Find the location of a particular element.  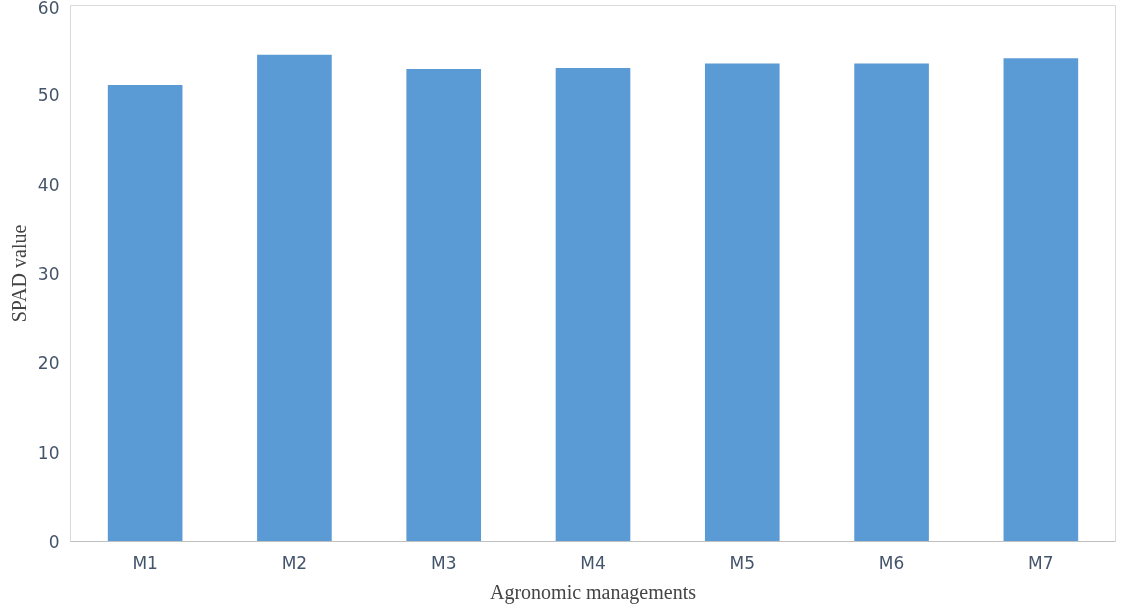

x-tick-label: M2 is located at coordinates (294, 562).